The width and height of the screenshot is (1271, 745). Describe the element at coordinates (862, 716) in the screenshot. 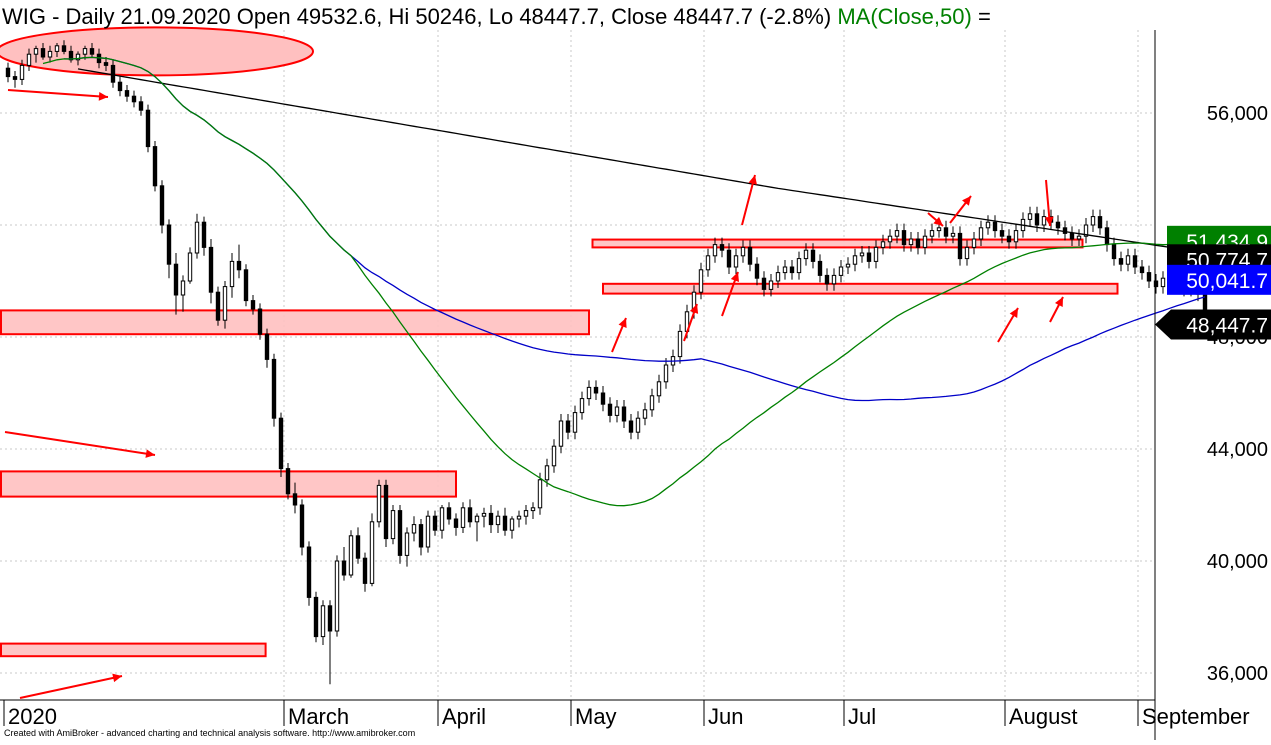

I see `x-tick-label: Jul` at that location.